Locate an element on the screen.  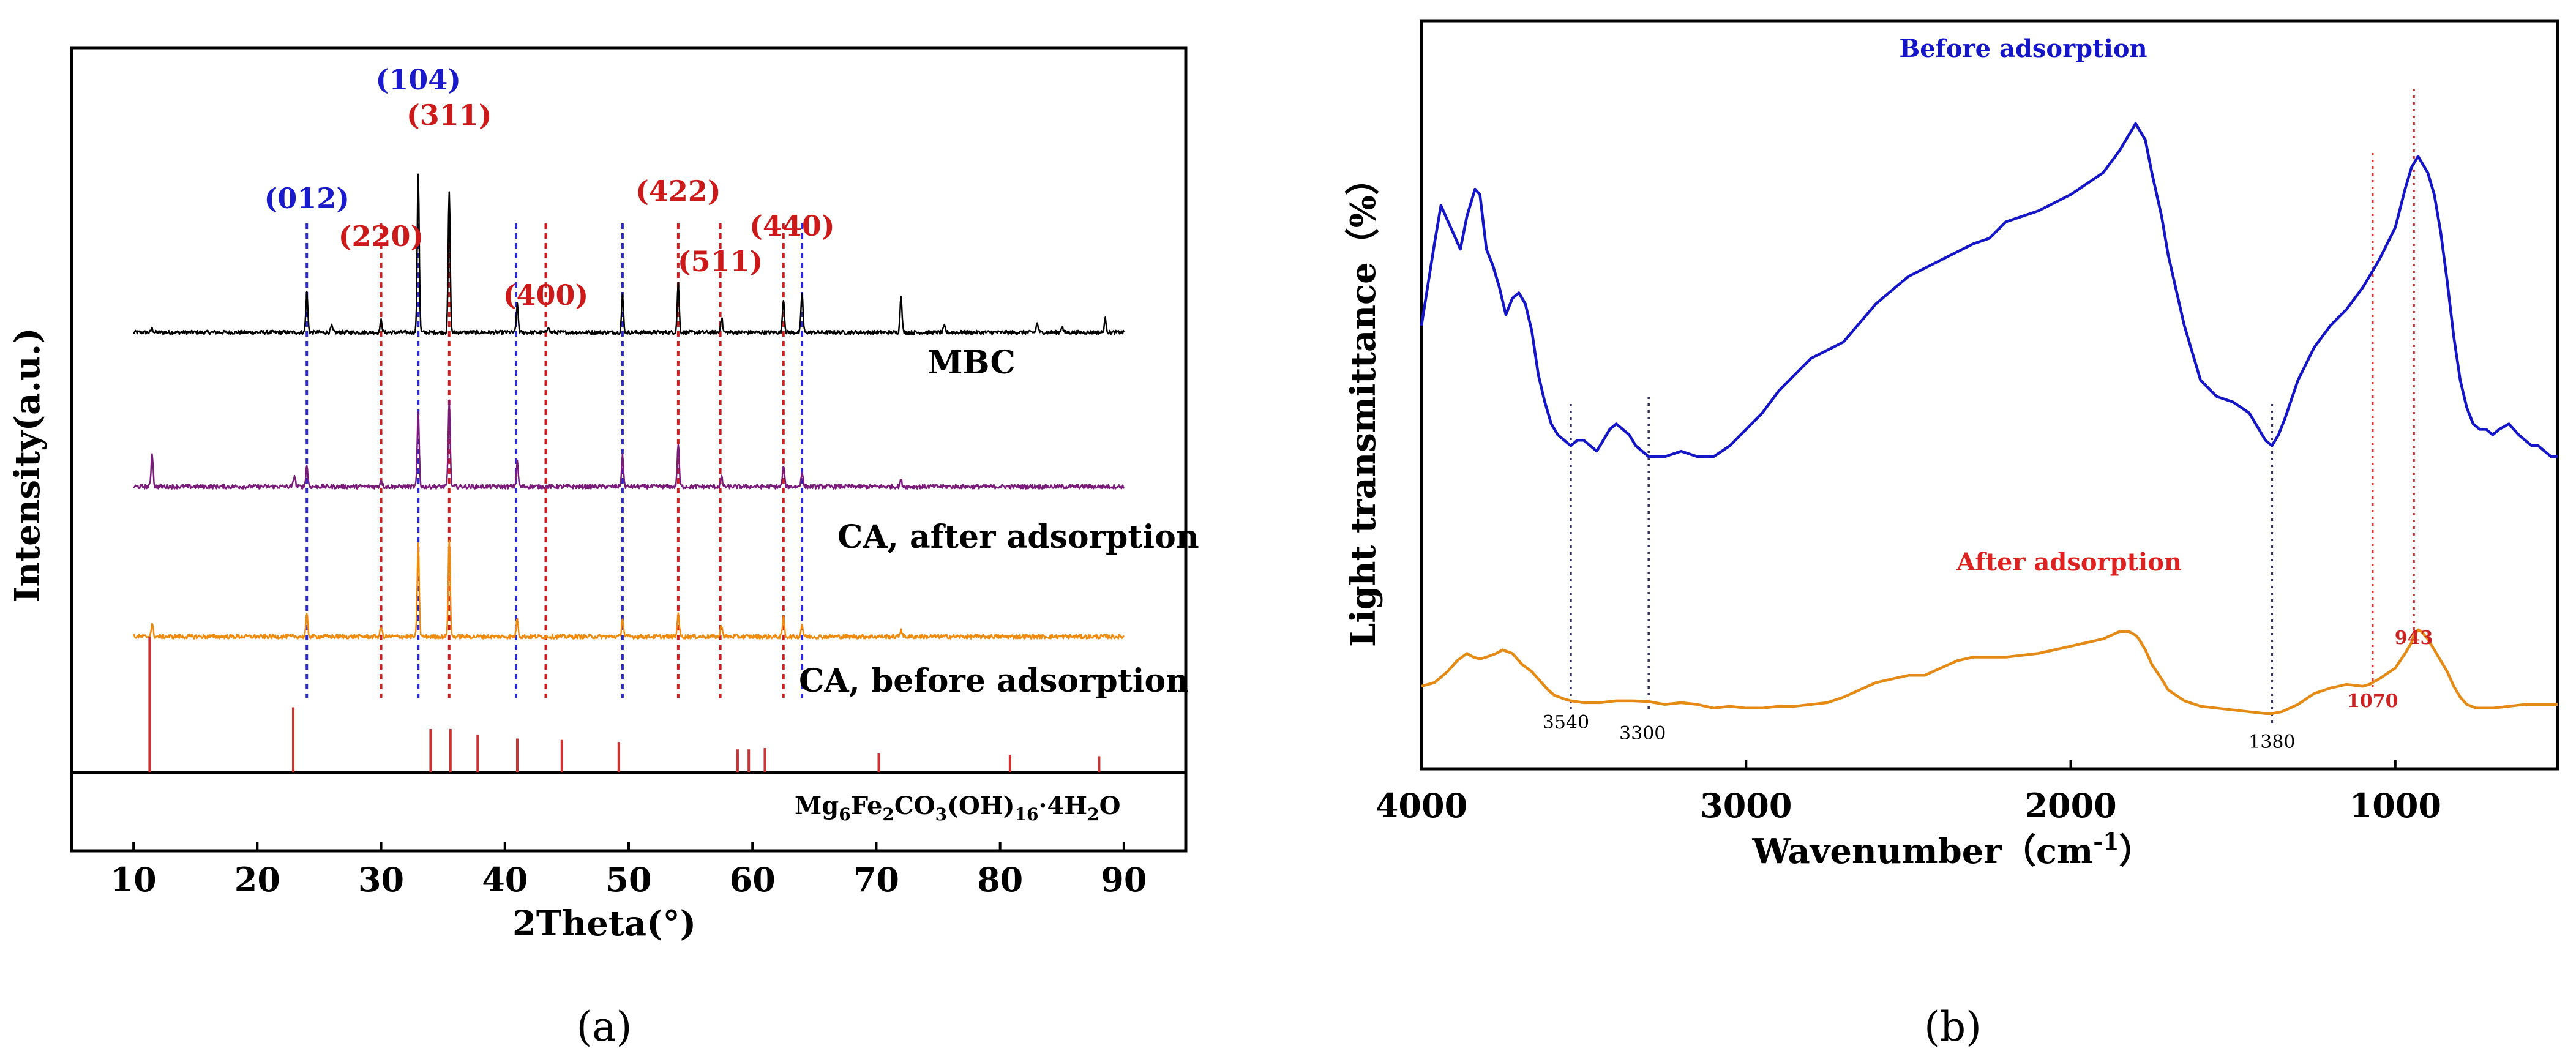
series-label-mbc: MBC is located at coordinates (971, 362).